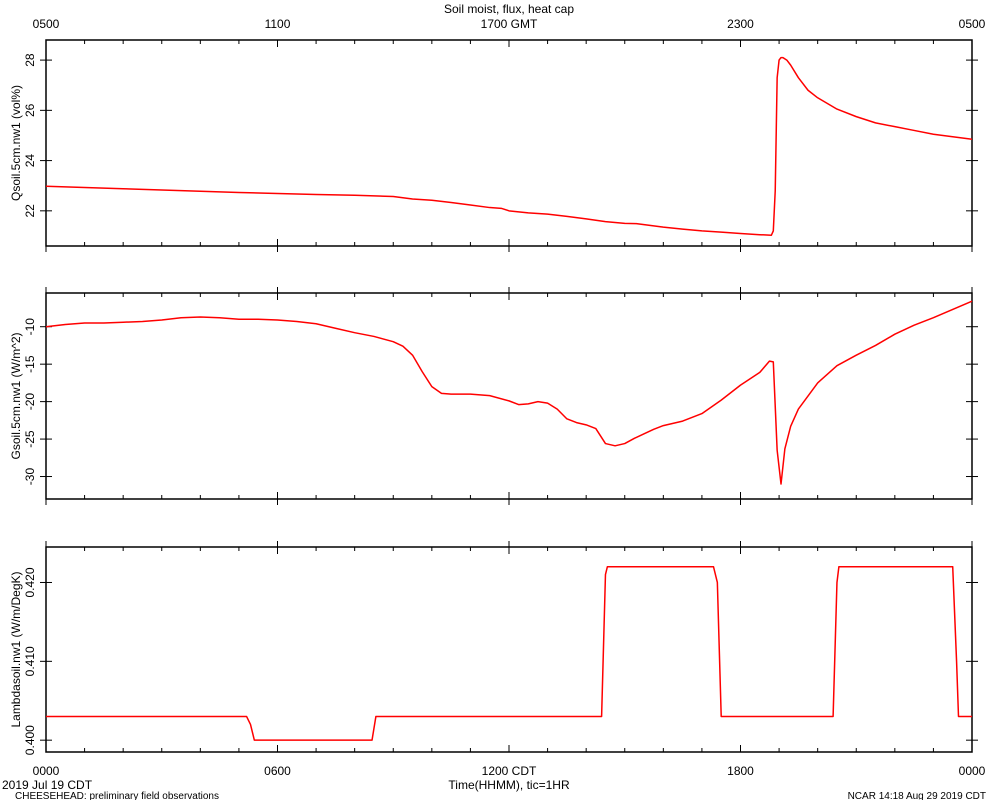  What do you see at coordinates (509, 24) in the screenshot?
I see `top-tick-label-2: 1700 GMT` at bounding box center [509, 24].